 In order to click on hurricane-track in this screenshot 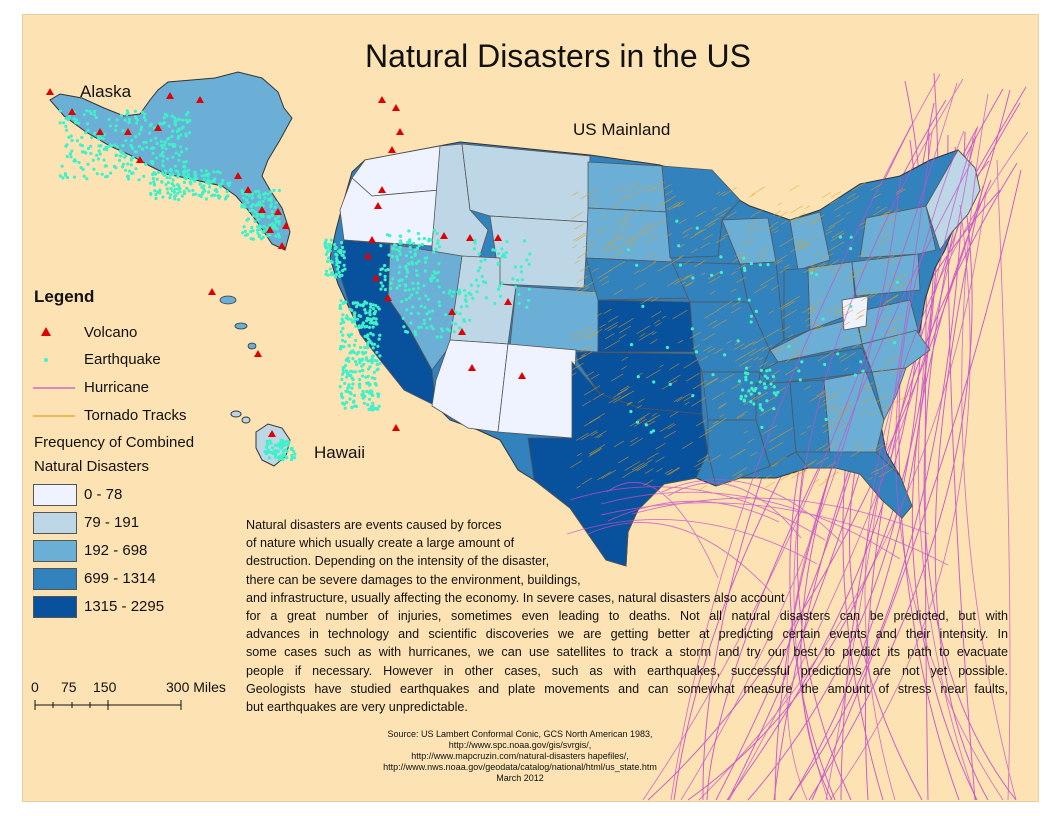, I will do `click(877, 466)`.